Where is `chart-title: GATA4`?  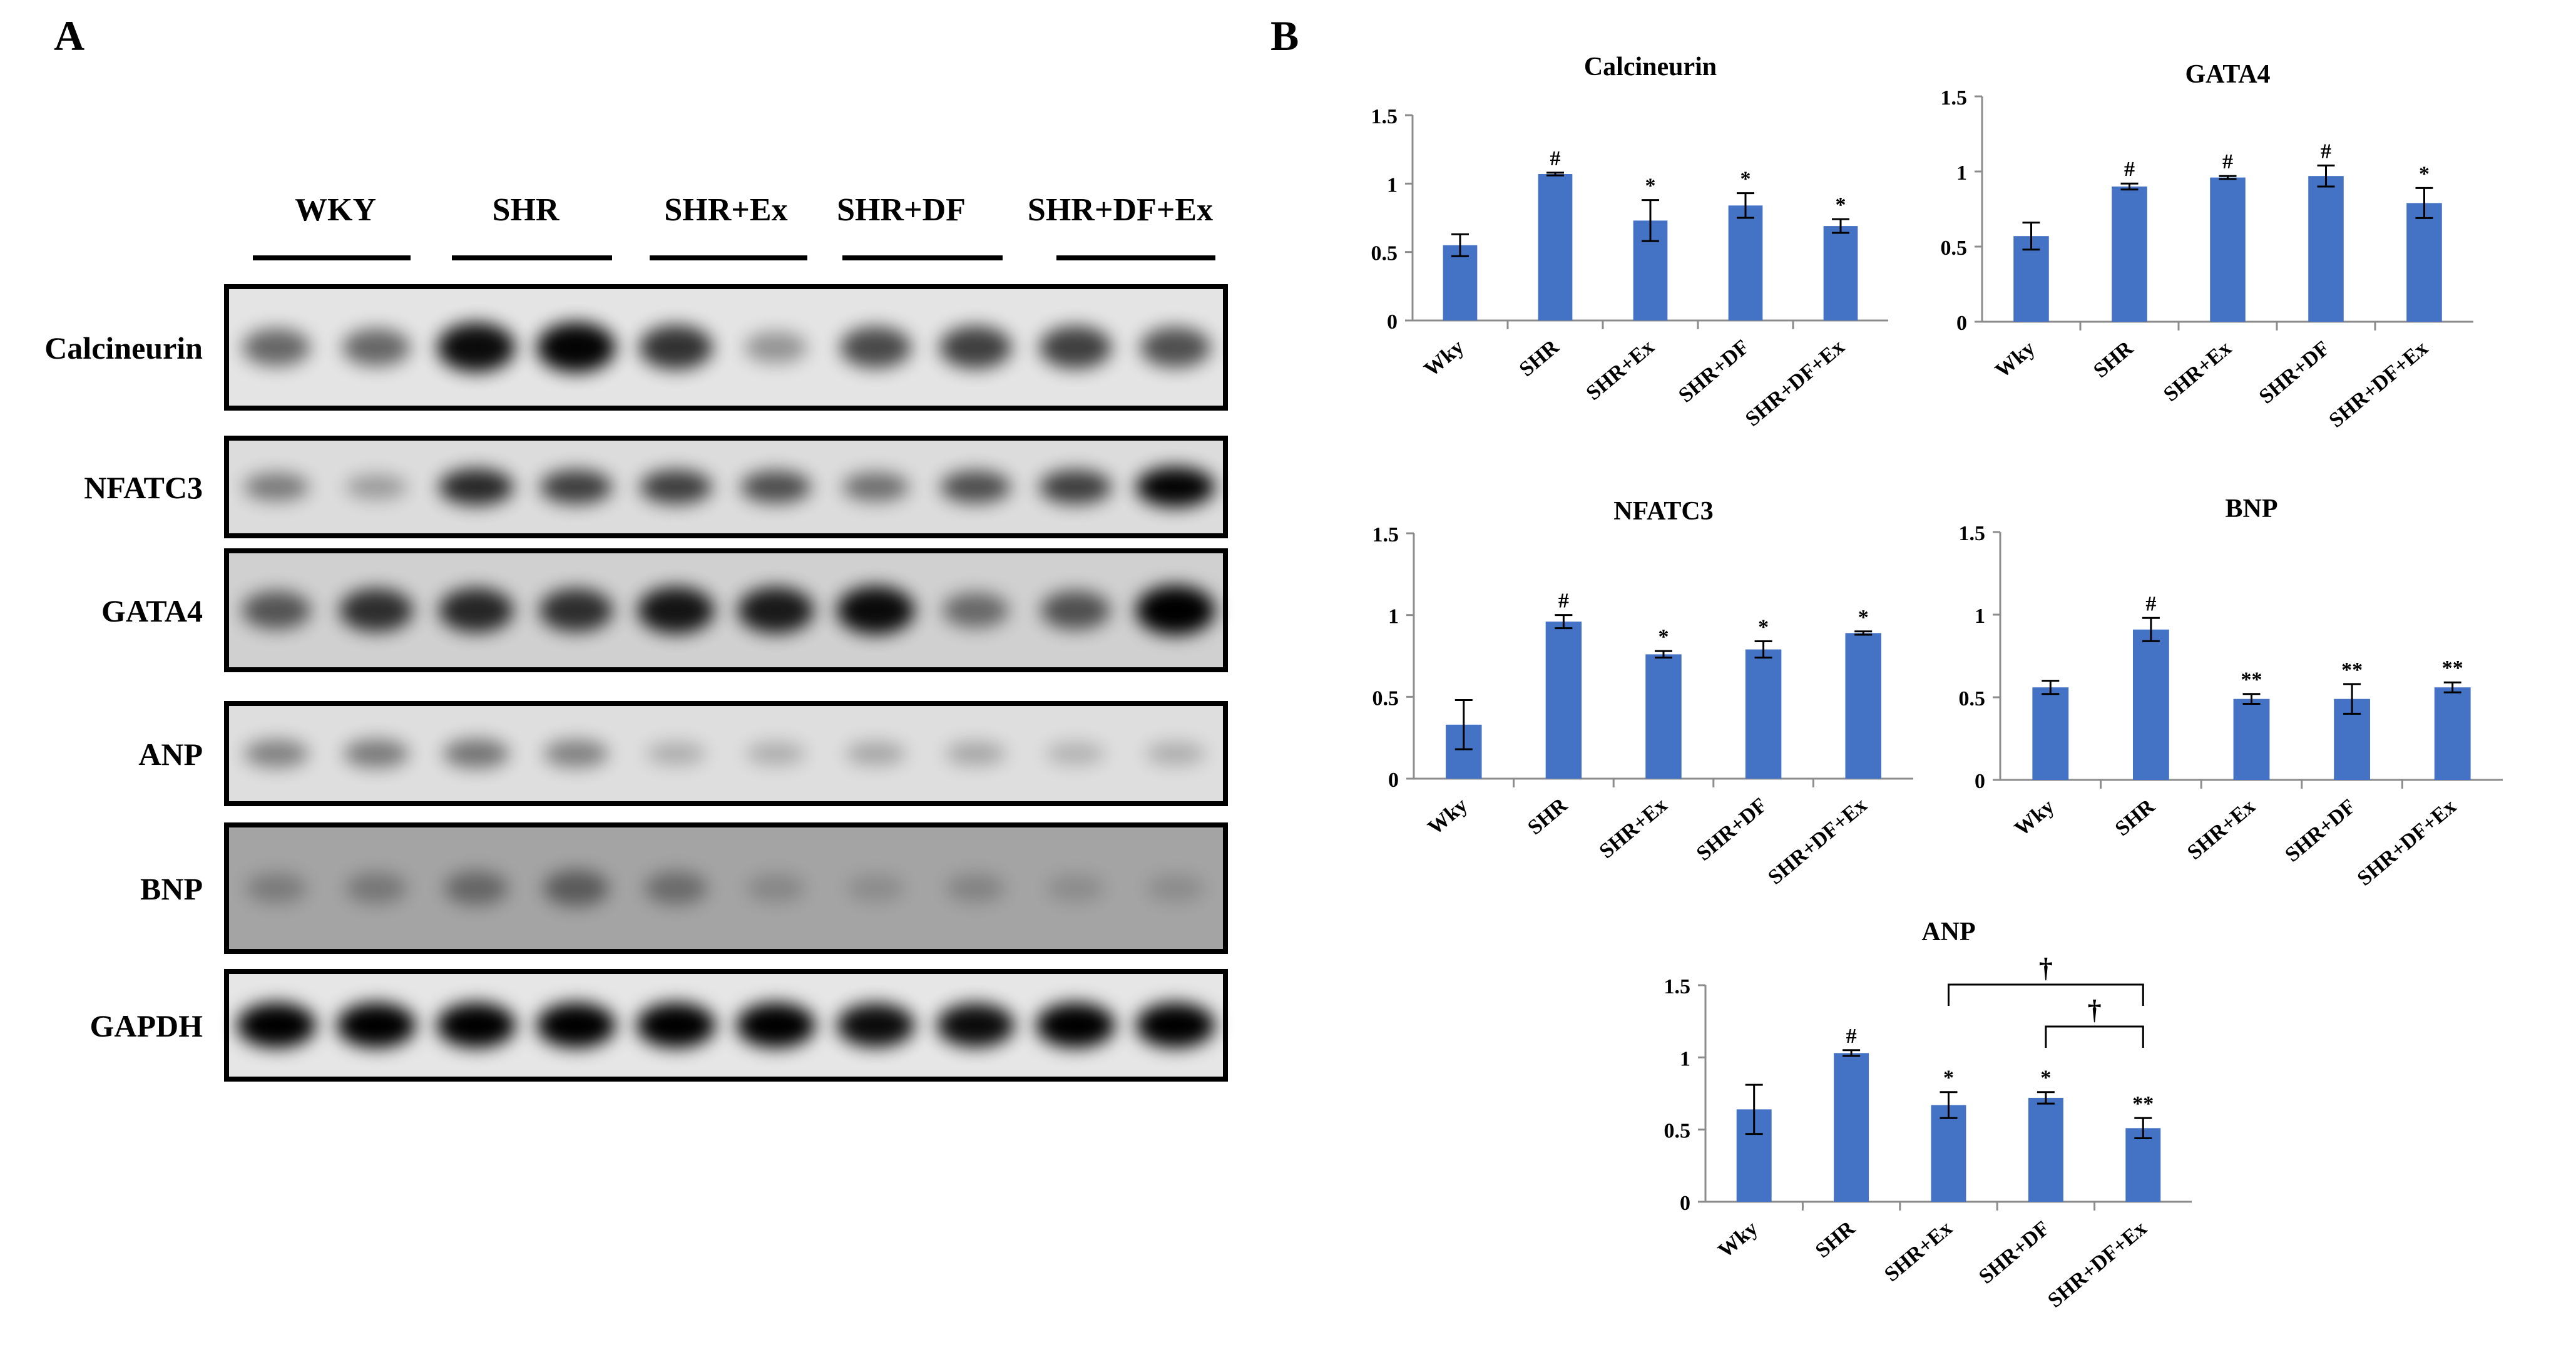
chart-title: GATA4 is located at coordinates (2227, 74).